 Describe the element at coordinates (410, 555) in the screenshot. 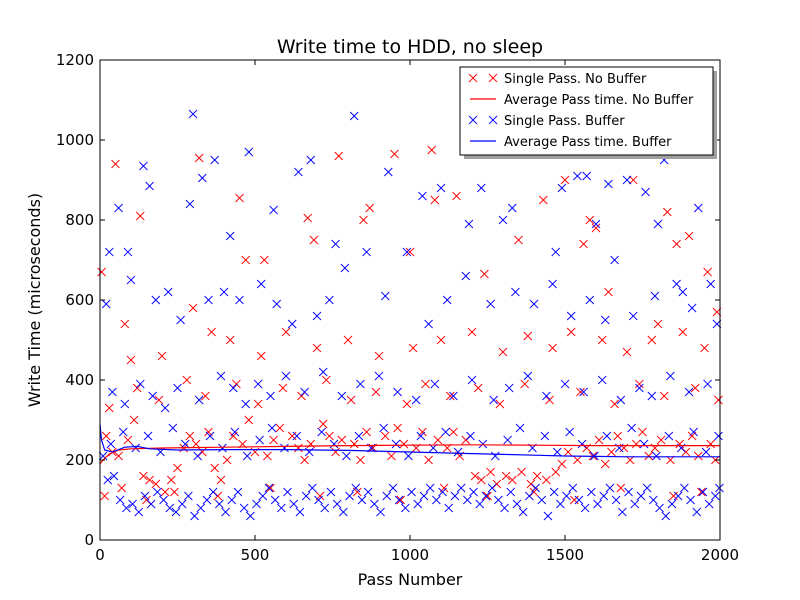

I see `x-tick-label-2: 1000` at that location.